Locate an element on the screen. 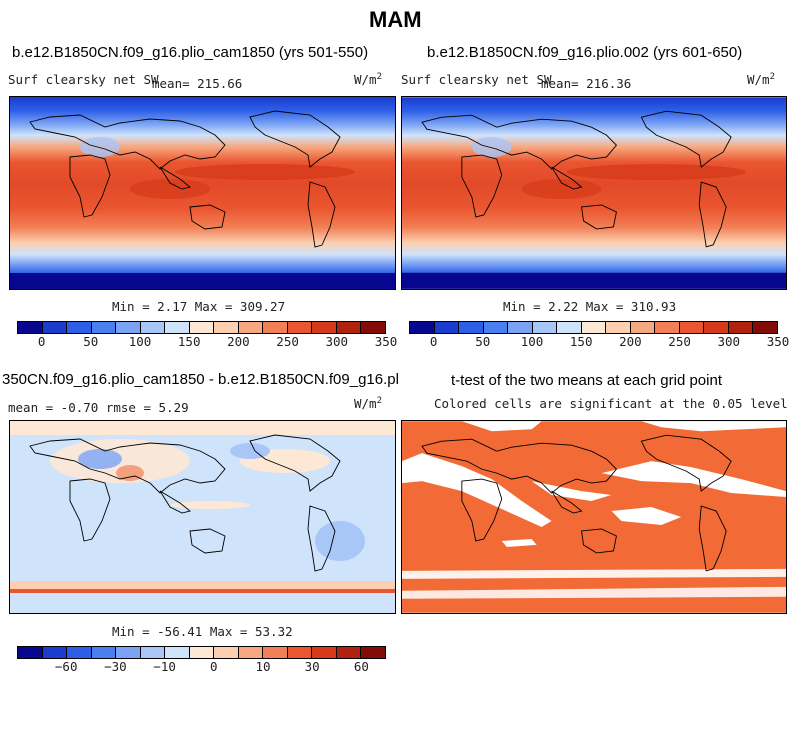 The height and width of the screenshot is (733, 795). colorbar-tick-label: −60 is located at coordinates (66, 666).